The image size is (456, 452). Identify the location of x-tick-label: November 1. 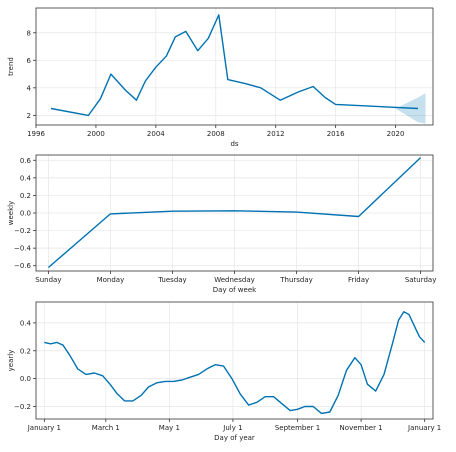
(361, 428).